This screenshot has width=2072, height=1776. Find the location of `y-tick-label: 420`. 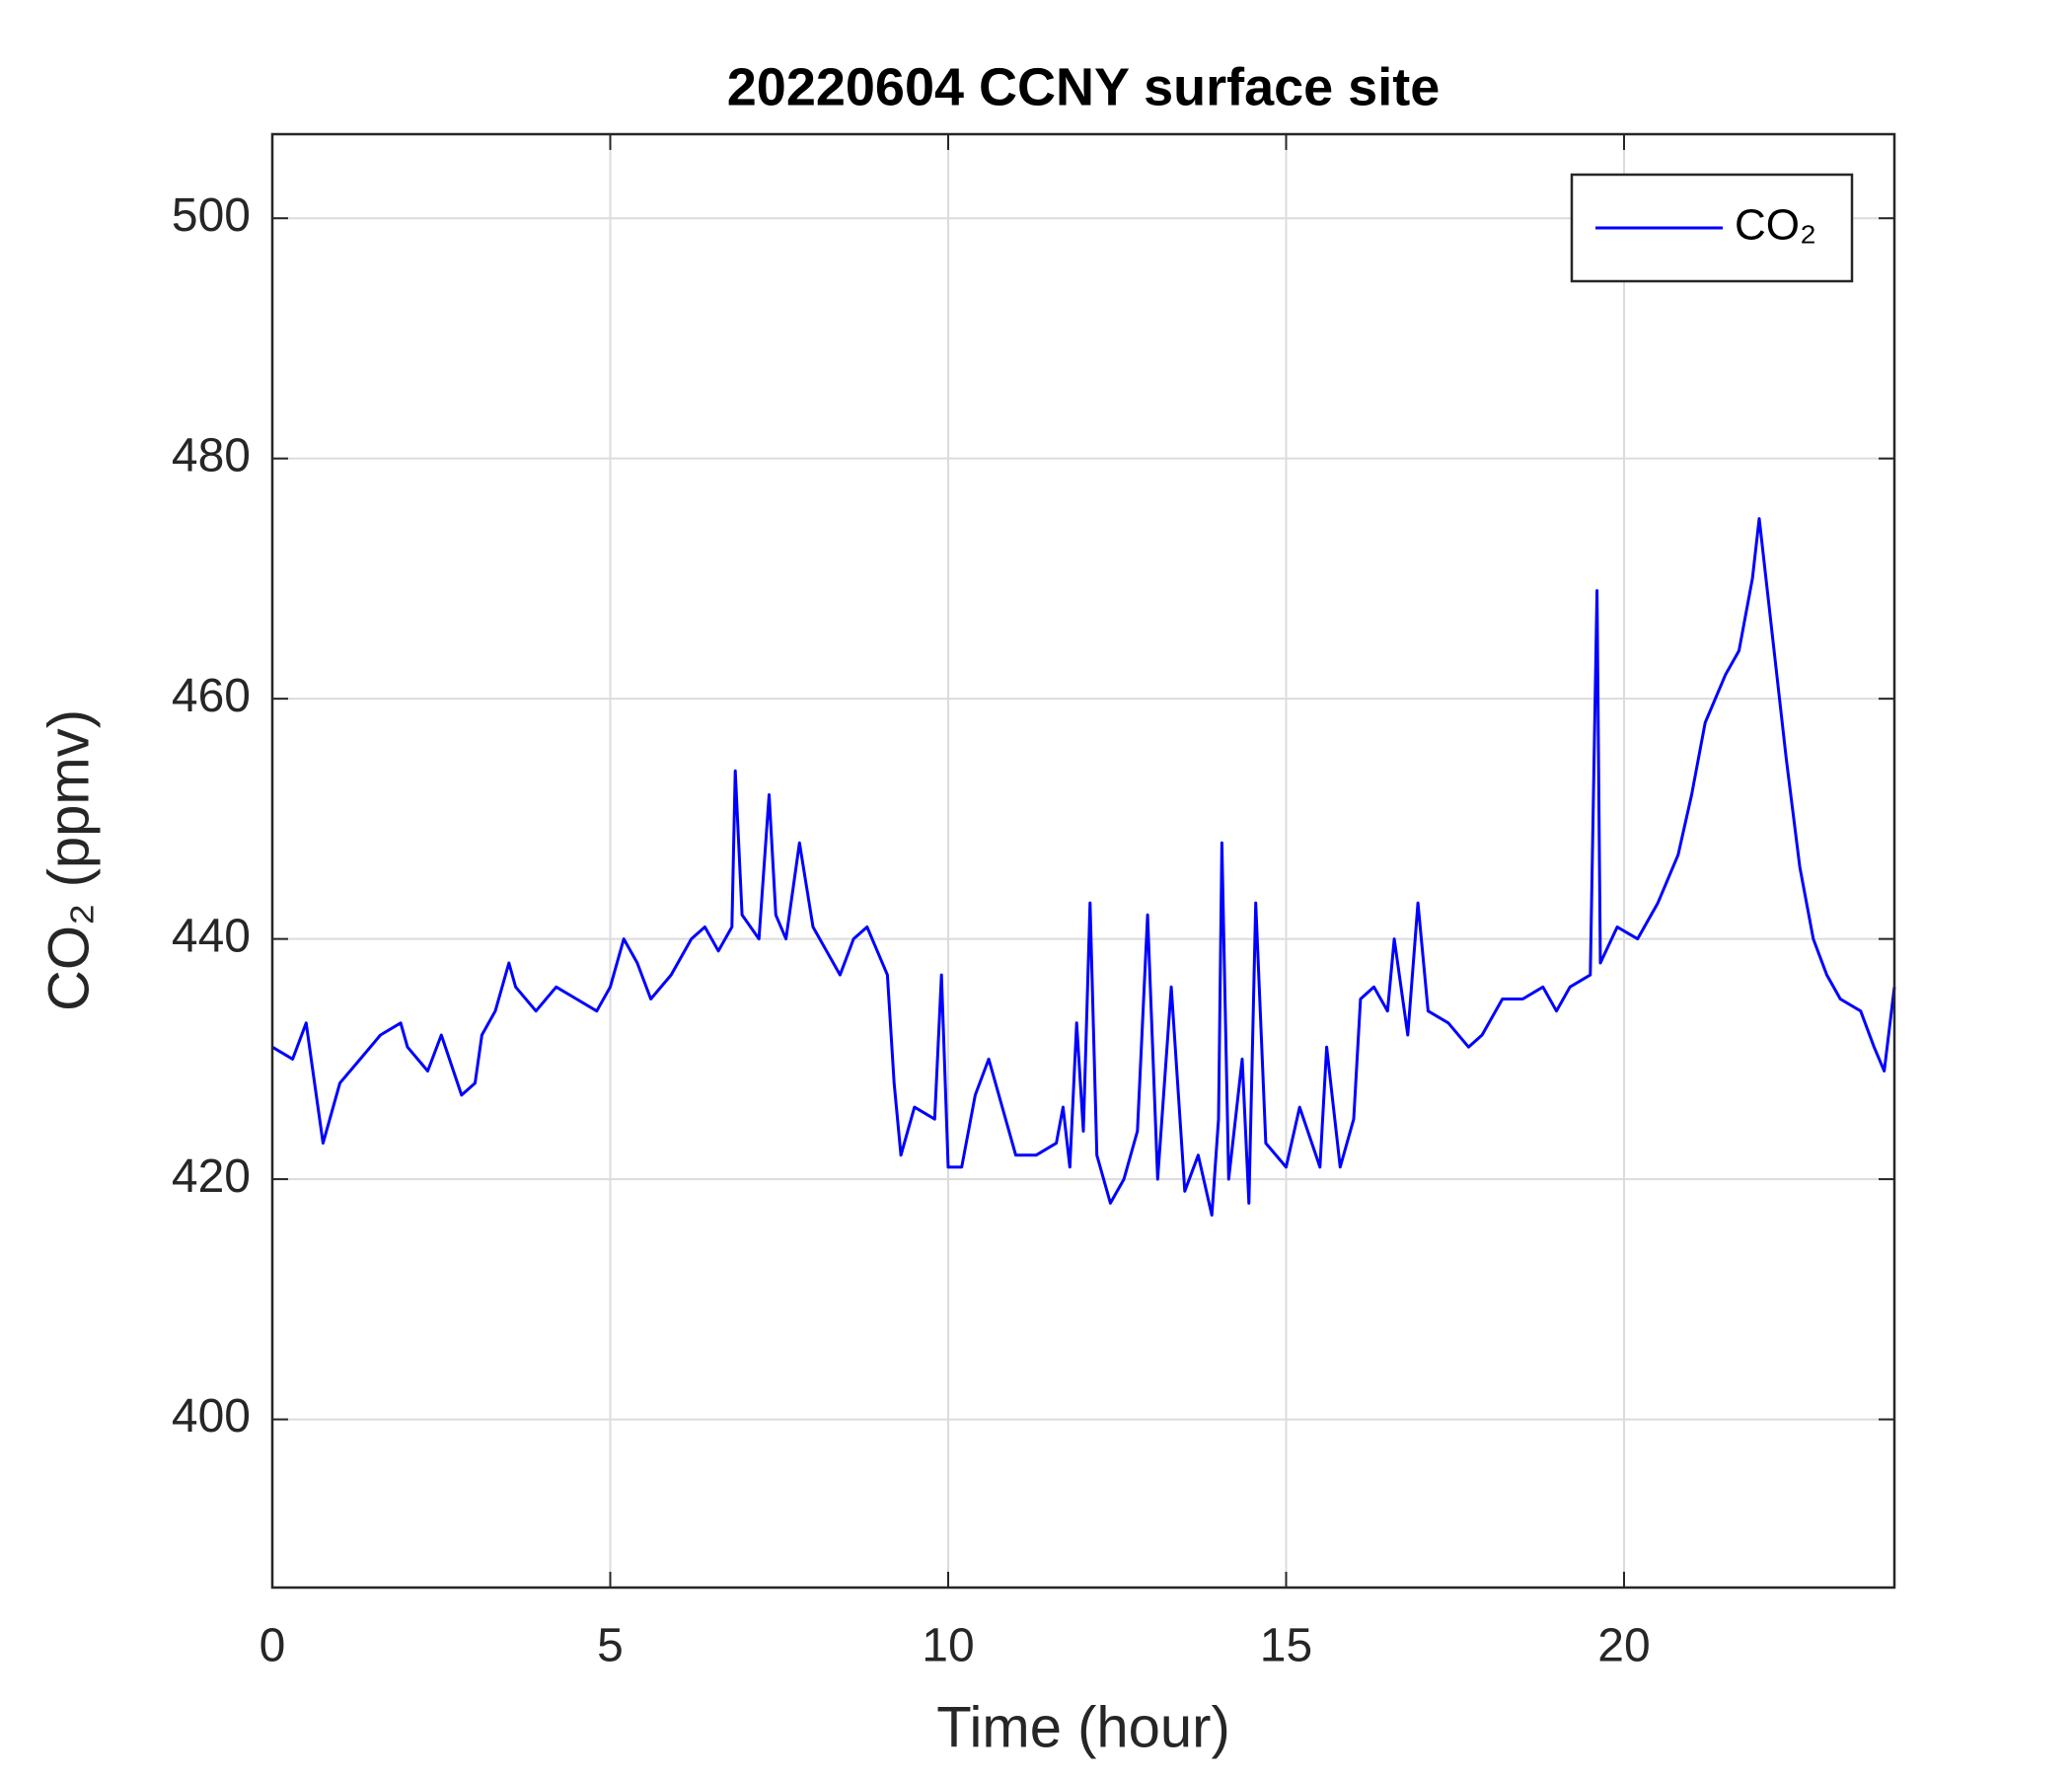

y-tick-label: 420 is located at coordinates (212, 1177).